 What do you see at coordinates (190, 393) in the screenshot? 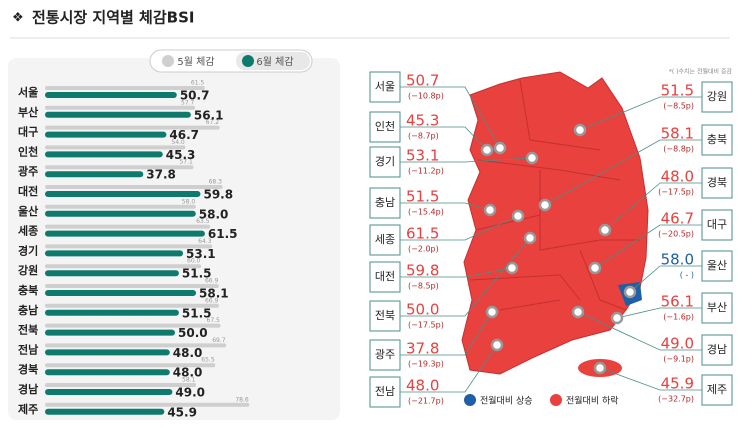
I see `value-label-june: 49.0` at bounding box center [190, 393].